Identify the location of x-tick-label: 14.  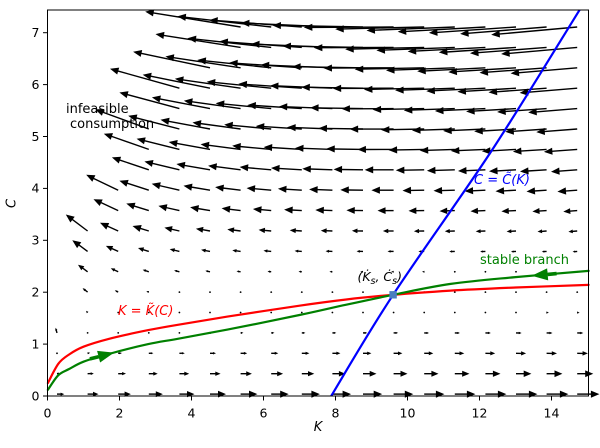
(552, 413).